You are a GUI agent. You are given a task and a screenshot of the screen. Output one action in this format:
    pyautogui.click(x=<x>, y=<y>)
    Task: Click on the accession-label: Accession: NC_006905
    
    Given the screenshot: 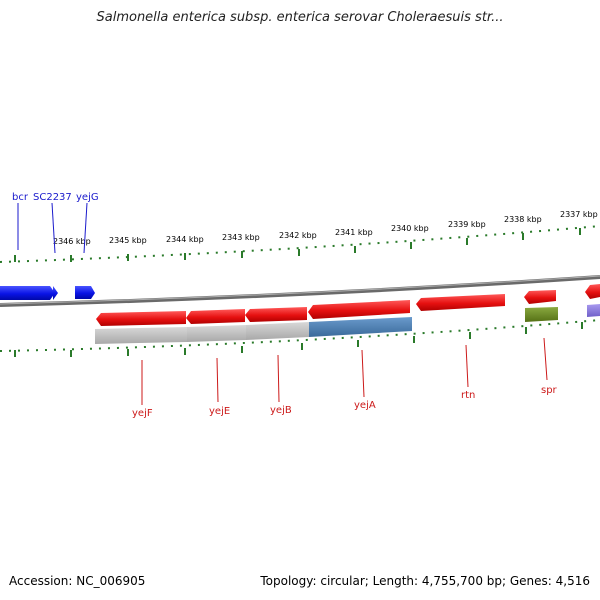 What is the action you would take?
    pyautogui.click(x=77, y=581)
    